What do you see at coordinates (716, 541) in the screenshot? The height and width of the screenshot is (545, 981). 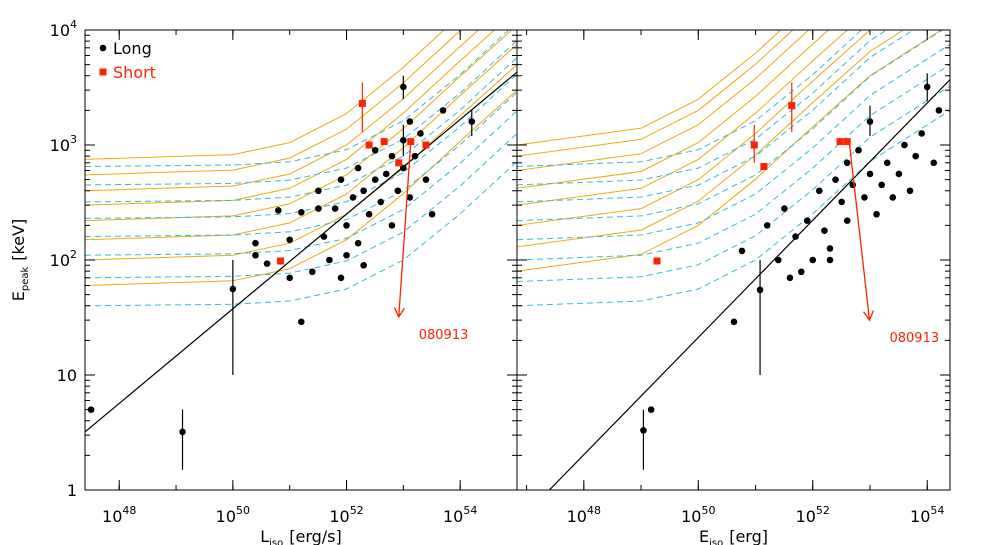 I see `label-sub: iso` at bounding box center [716, 541].